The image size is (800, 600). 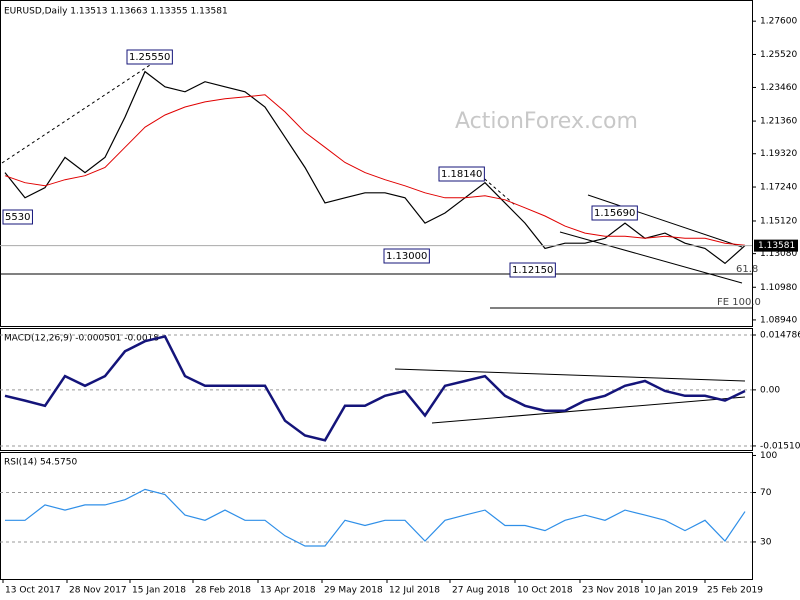 What do you see at coordinates (481, 591) in the screenshot?
I see `x-tick-label: 27 Aug 2018` at bounding box center [481, 591].